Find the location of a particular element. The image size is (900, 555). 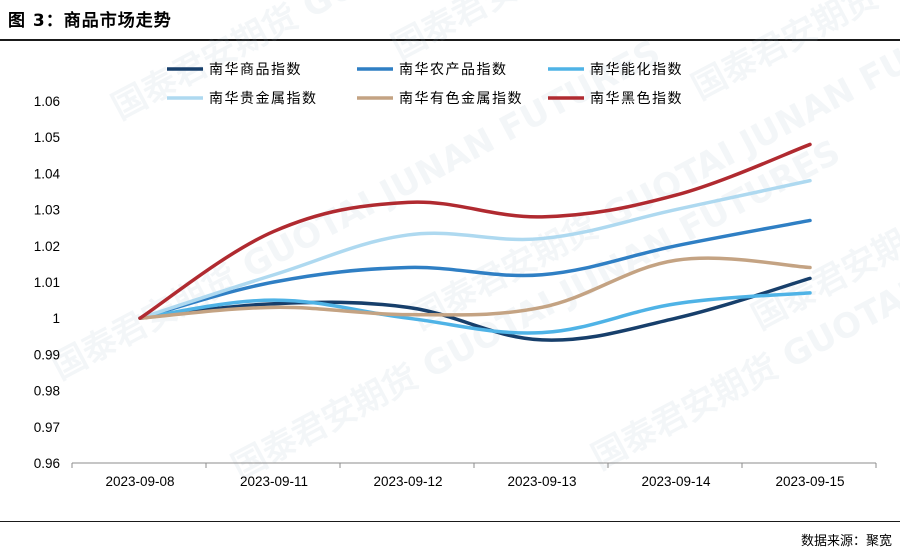

y-tick-label: 1.06 is located at coordinates (47, 101).